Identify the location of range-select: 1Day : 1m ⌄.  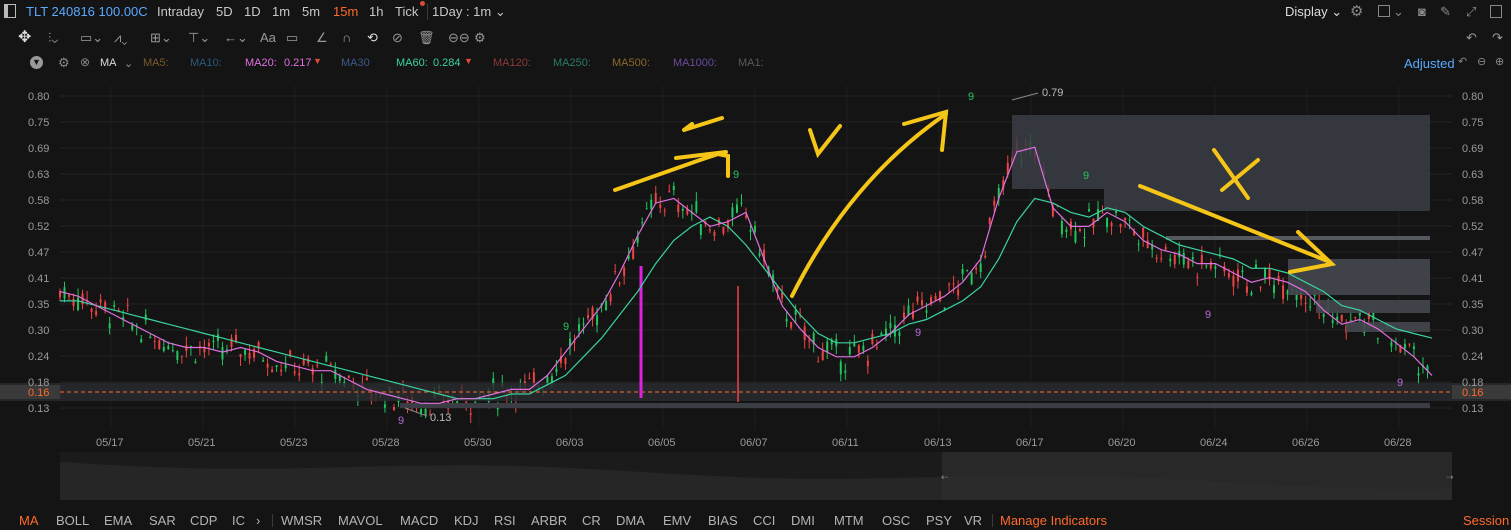
(469, 11).